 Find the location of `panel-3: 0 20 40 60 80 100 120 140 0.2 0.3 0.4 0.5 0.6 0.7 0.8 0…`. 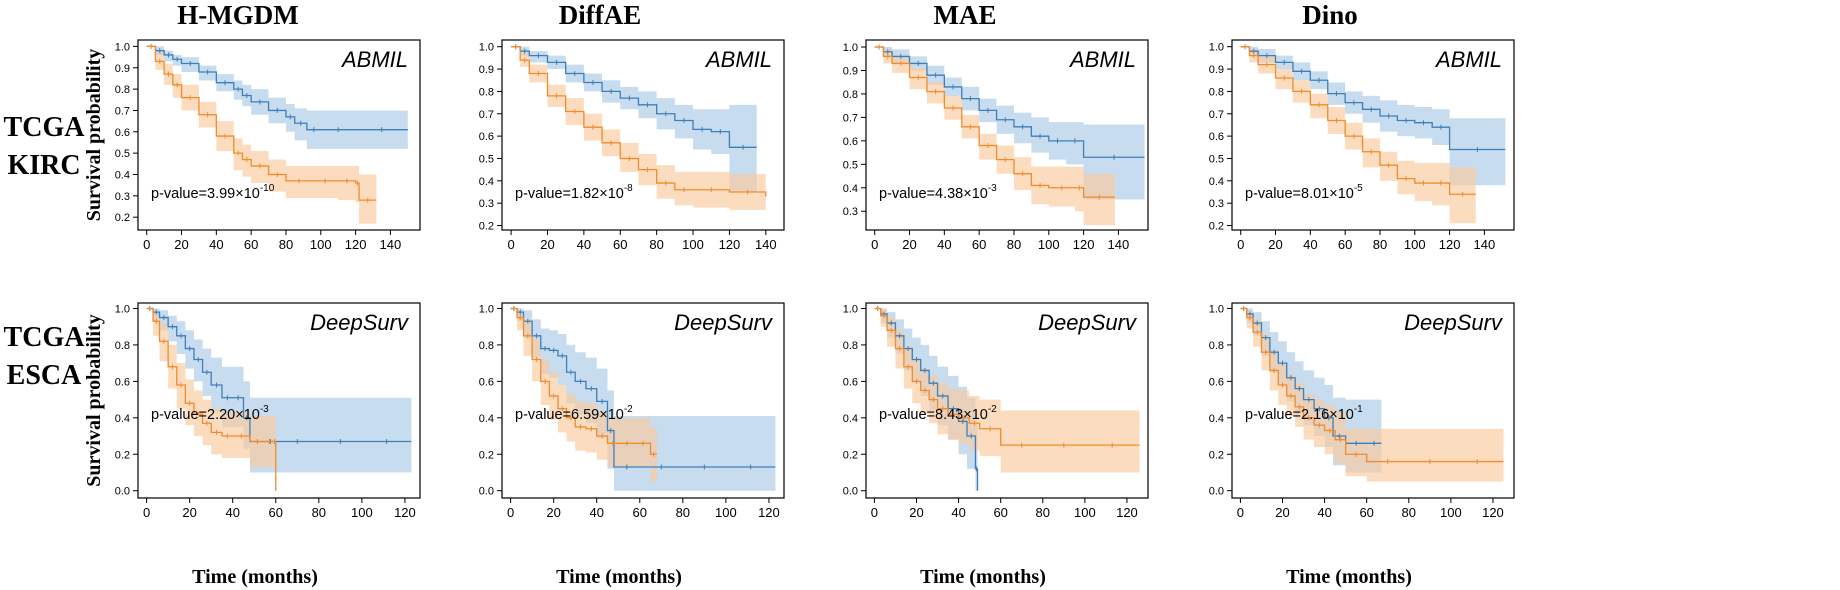

panel-3: 0 20 40 60 80 100 120 140 0.2 0.3 0.4 0.5 0.6 0.7 0.8 0… is located at coordinates (1362, 145).